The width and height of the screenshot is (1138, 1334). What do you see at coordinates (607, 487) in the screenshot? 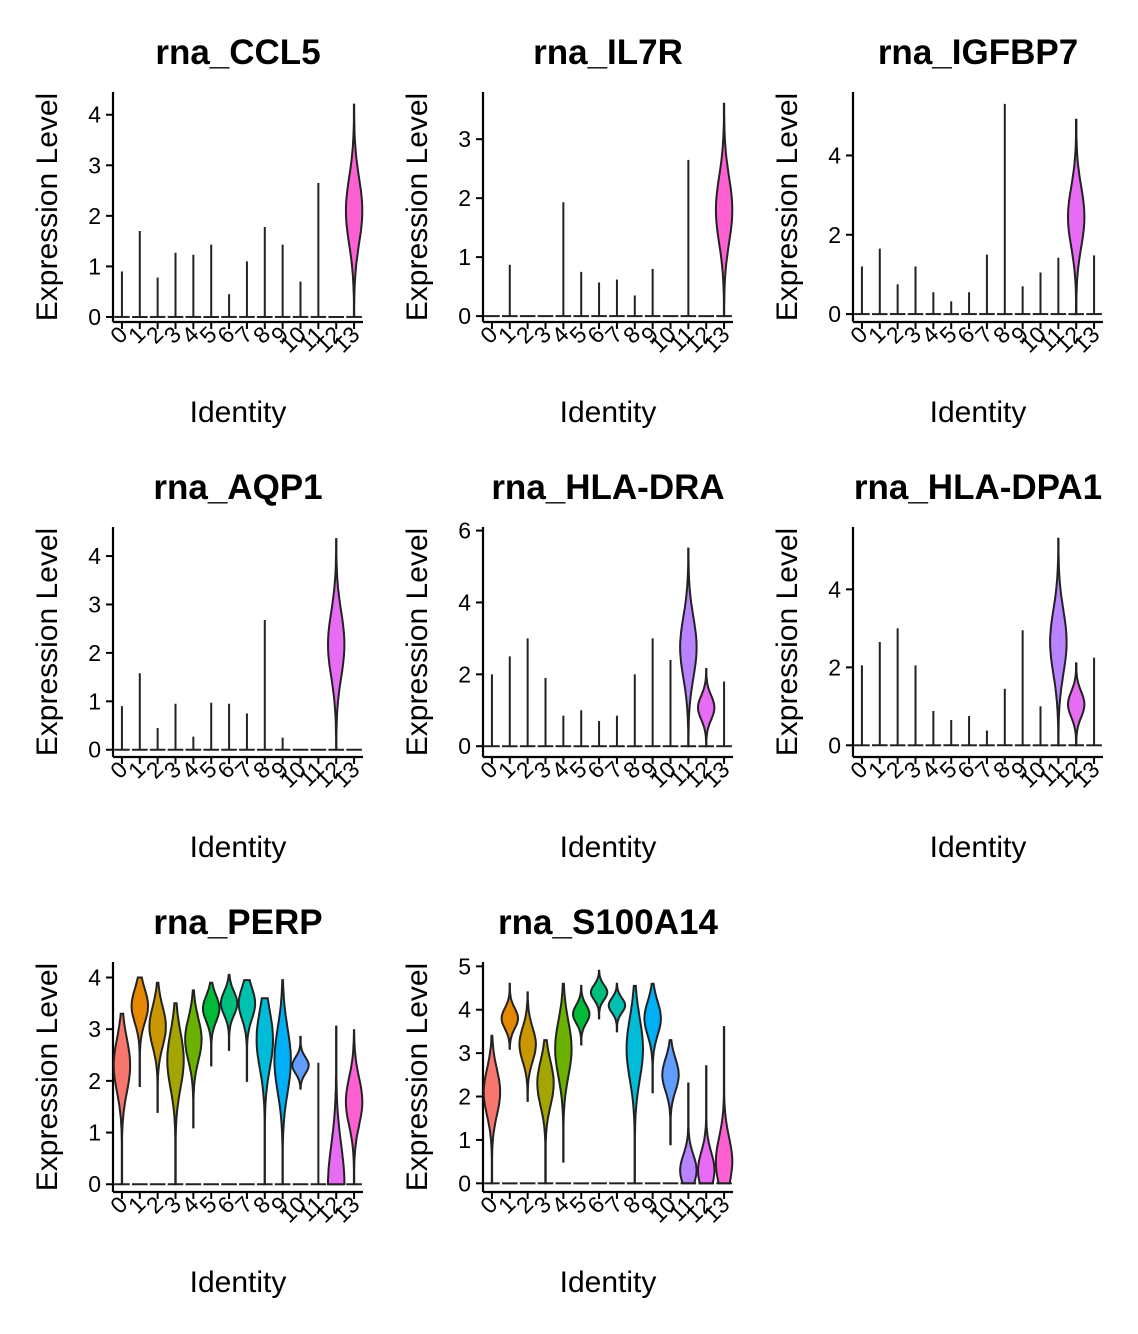
I see `panel-title: rna_HLA-DRA` at bounding box center [607, 487].